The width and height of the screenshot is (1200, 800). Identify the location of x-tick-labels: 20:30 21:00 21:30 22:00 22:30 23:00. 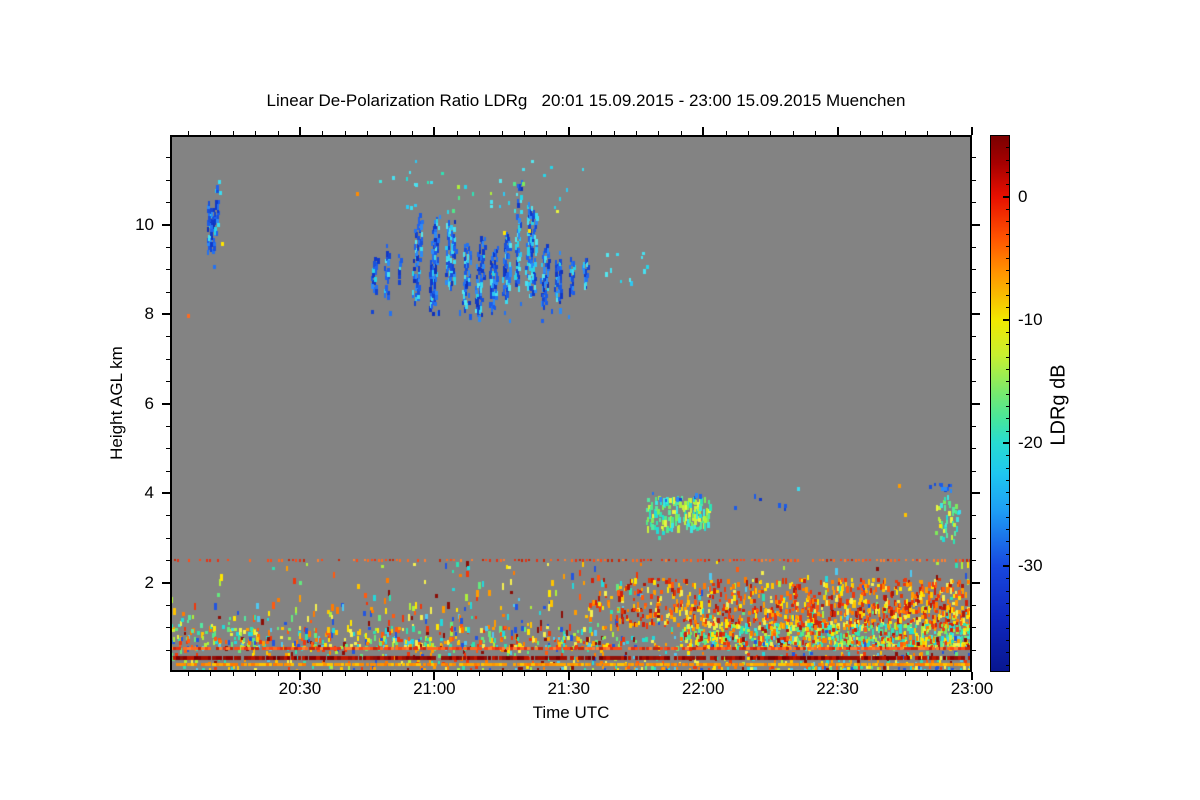
(582, 690).